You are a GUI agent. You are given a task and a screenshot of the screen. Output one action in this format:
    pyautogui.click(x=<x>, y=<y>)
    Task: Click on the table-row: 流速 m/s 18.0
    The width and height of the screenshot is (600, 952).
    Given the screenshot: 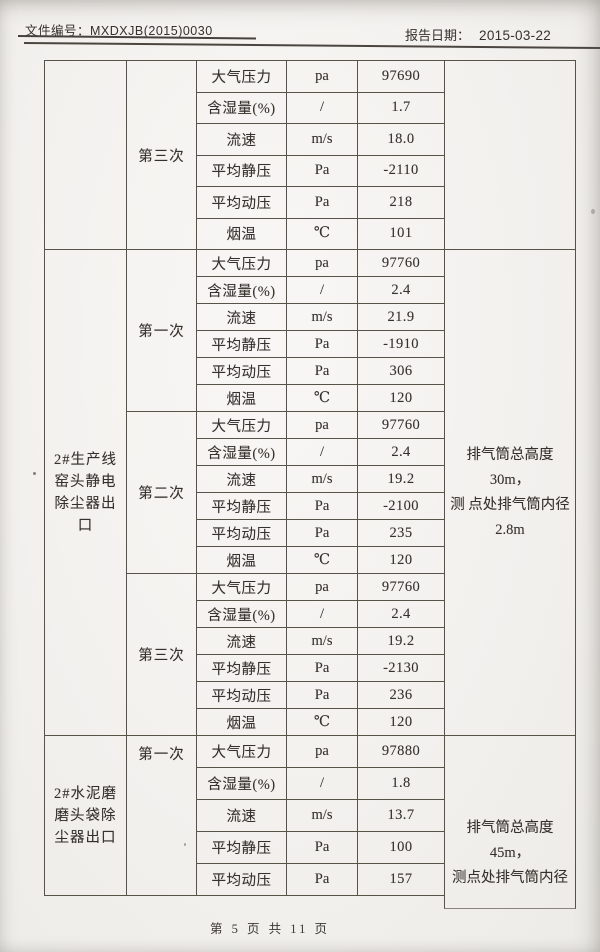 What is the action you would take?
    pyautogui.click(x=310, y=139)
    